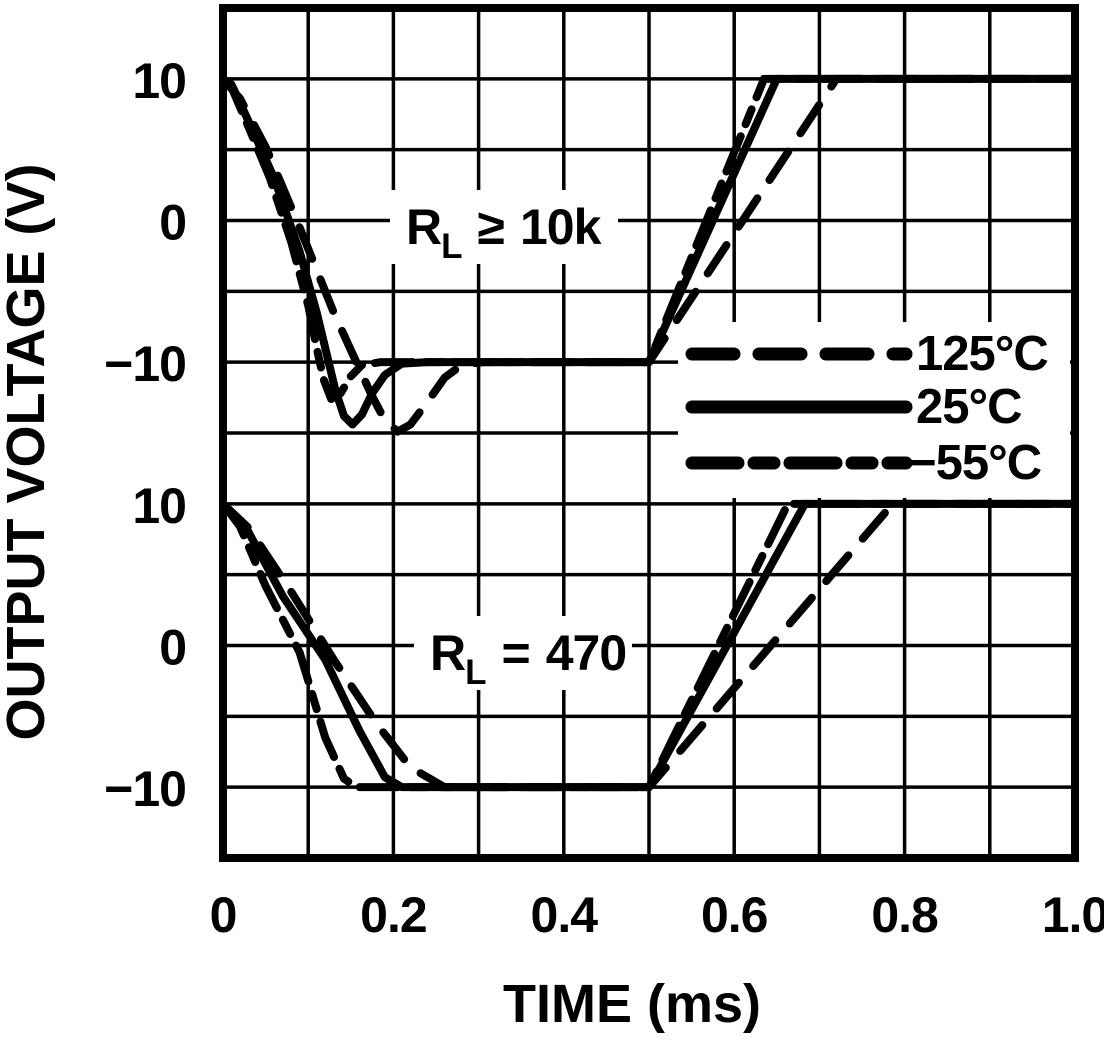  I want to click on panel-annotations: RL ≥10k RL = 470, so click(516, 445).